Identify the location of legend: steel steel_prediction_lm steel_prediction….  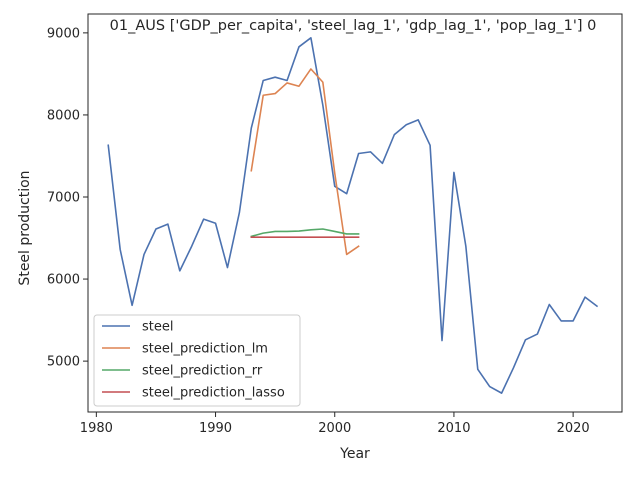
(197, 360).